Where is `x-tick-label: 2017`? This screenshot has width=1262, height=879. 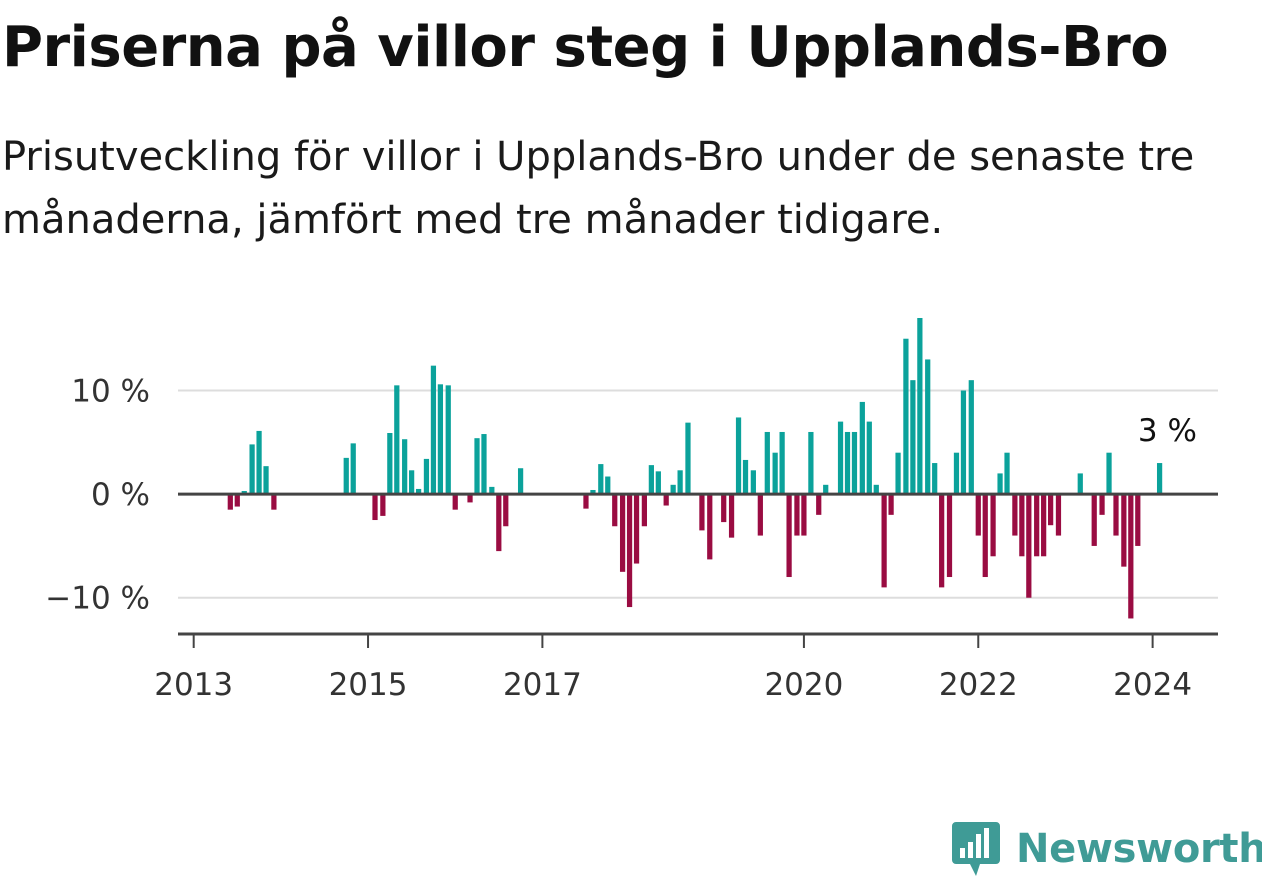
x-tick-label: 2017 is located at coordinates (542, 685).